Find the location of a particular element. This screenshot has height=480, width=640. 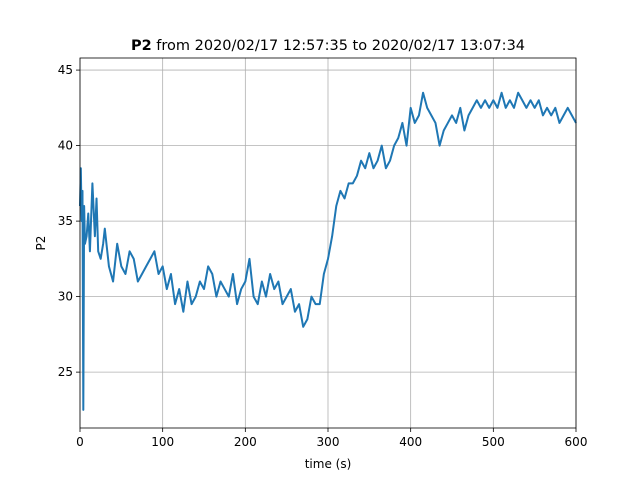

x-axis-ticks: 0 100 200 300 400 500 600 is located at coordinates (331, 438).